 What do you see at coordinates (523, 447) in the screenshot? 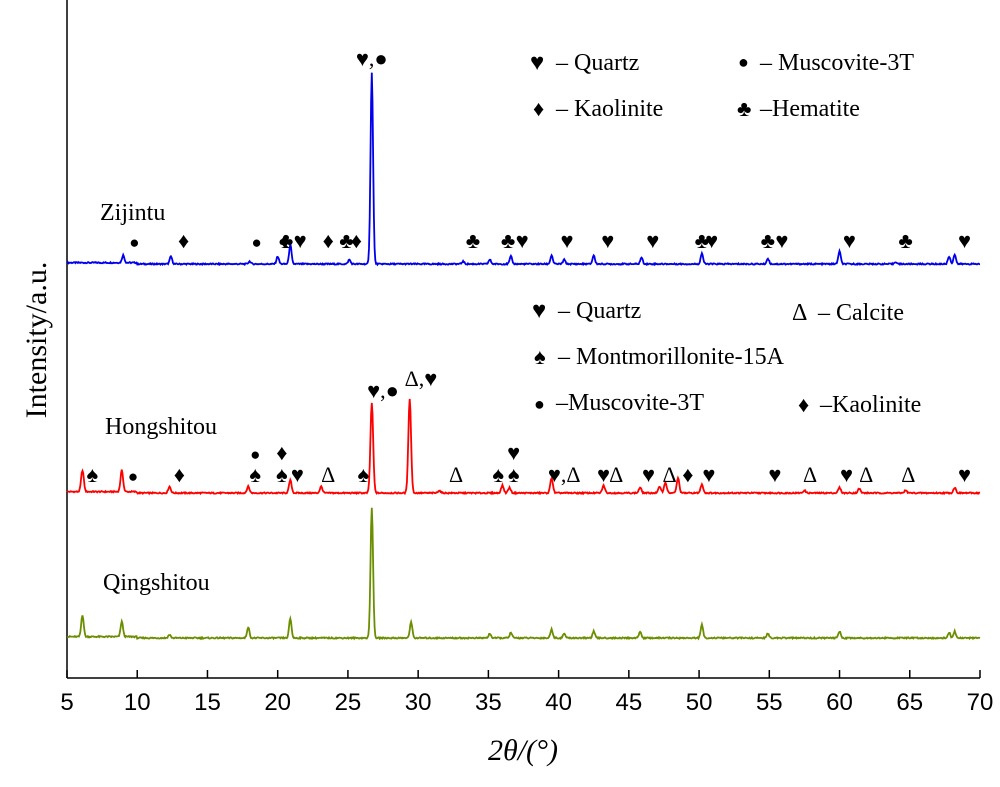
I see `series-line-hongshitou` at bounding box center [523, 447].